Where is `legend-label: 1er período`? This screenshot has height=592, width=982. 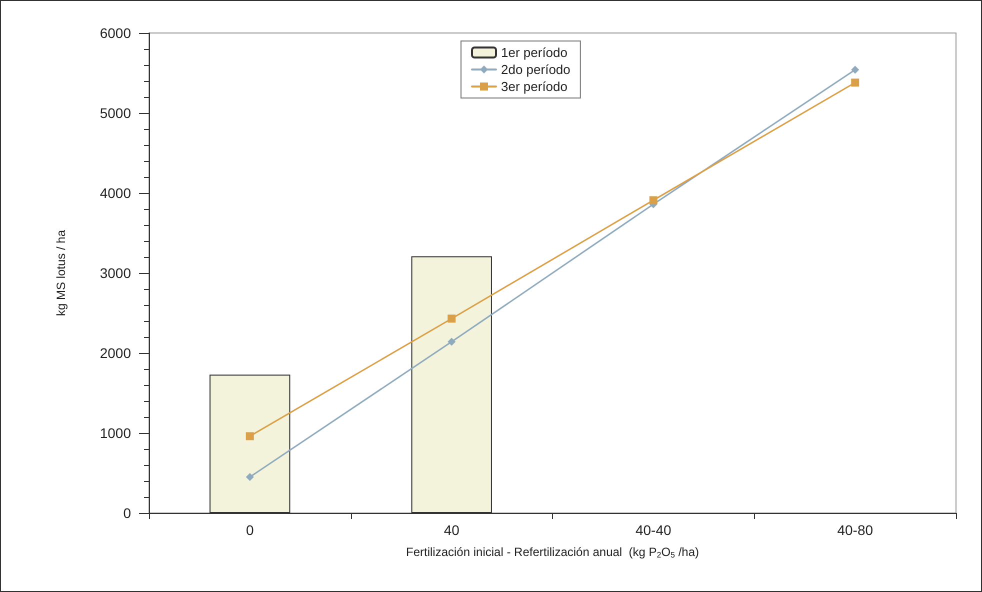 legend-label: 1er período is located at coordinates (534, 52).